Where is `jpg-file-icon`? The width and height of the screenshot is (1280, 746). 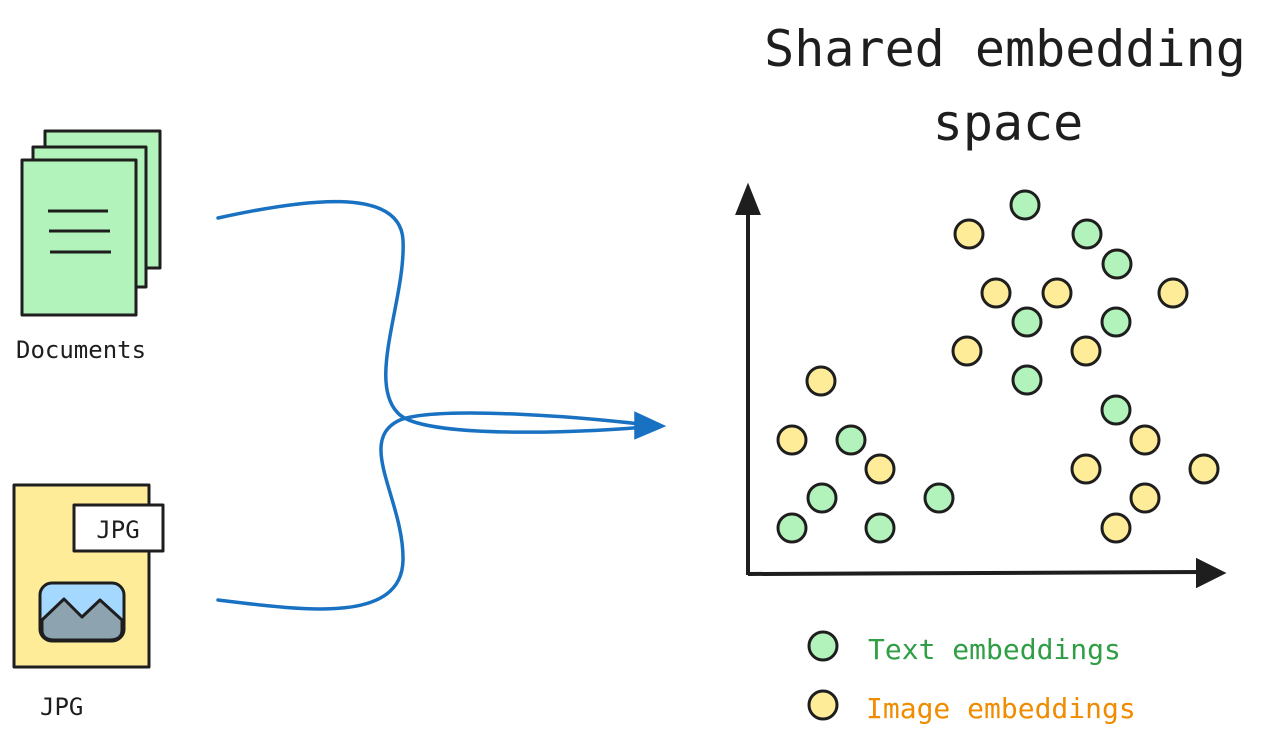
jpg-file-icon is located at coordinates (88, 576).